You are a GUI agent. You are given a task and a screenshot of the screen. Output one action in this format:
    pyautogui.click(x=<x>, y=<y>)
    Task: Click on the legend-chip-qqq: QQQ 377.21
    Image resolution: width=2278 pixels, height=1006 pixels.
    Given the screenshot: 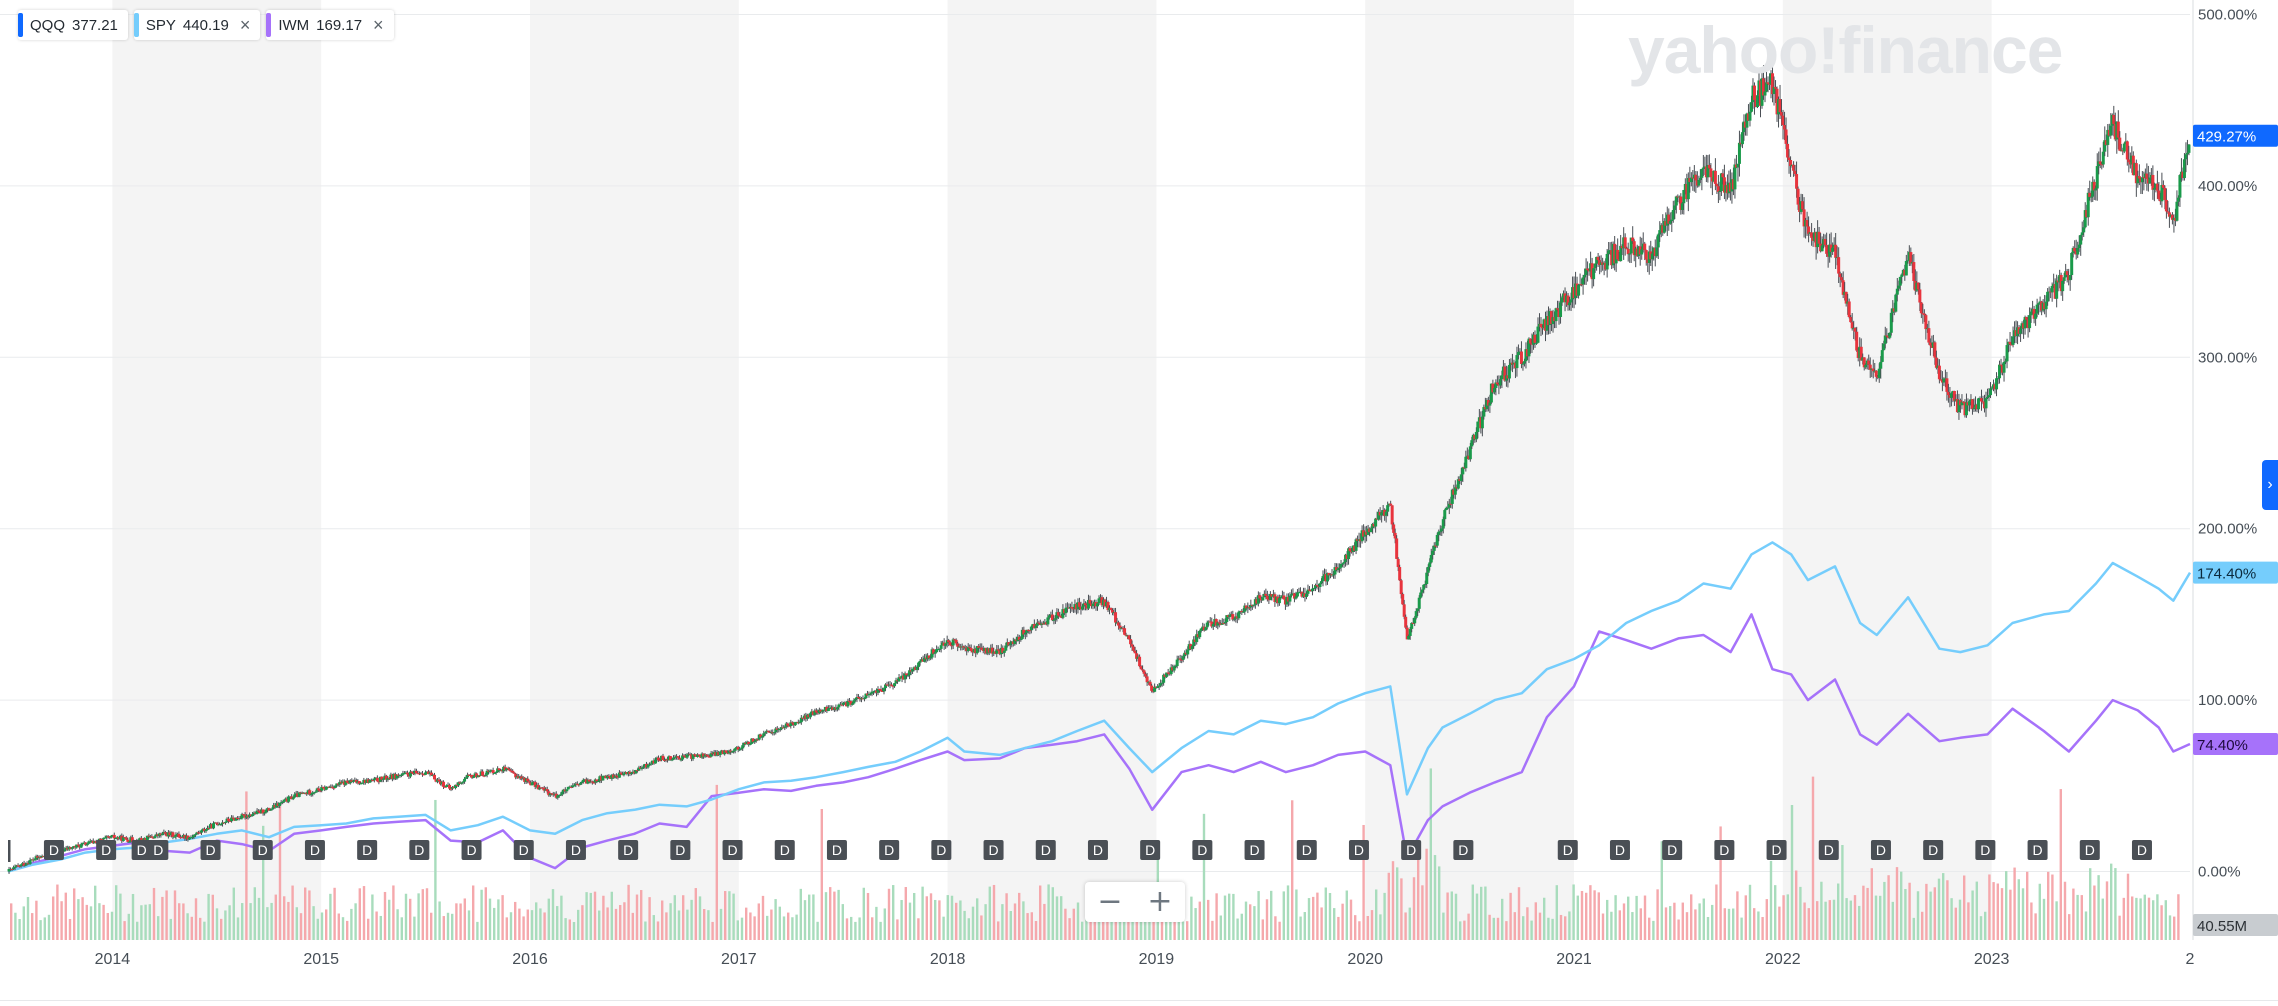 What is the action you would take?
    pyautogui.click(x=73, y=25)
    